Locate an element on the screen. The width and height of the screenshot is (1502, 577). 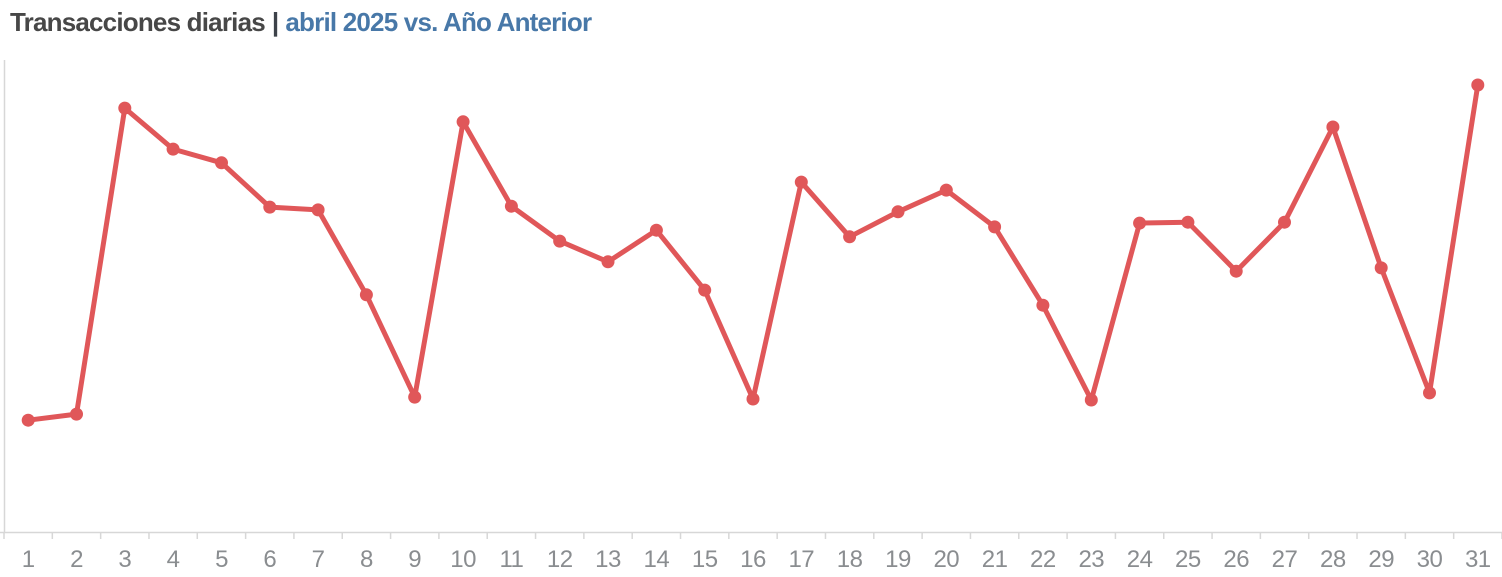
x-axis-label-9: 9 is located at coordinates (414, 559).